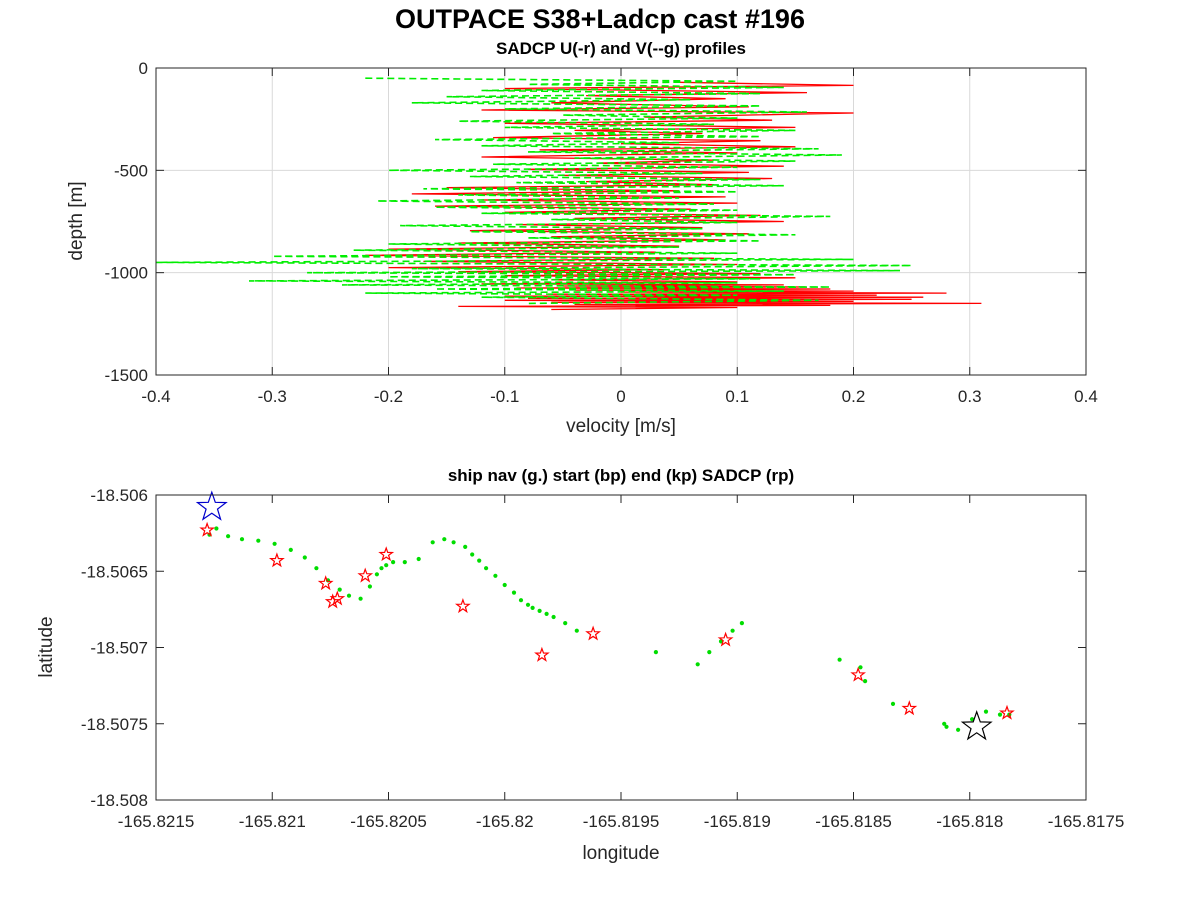 Image resolution: width=1200 pixels, height=900 pixels. What do you see at coordinates (119, 800) in the screenshot?
I see `nav-ytick-label: -18.508` at bounding box center [119, 800].